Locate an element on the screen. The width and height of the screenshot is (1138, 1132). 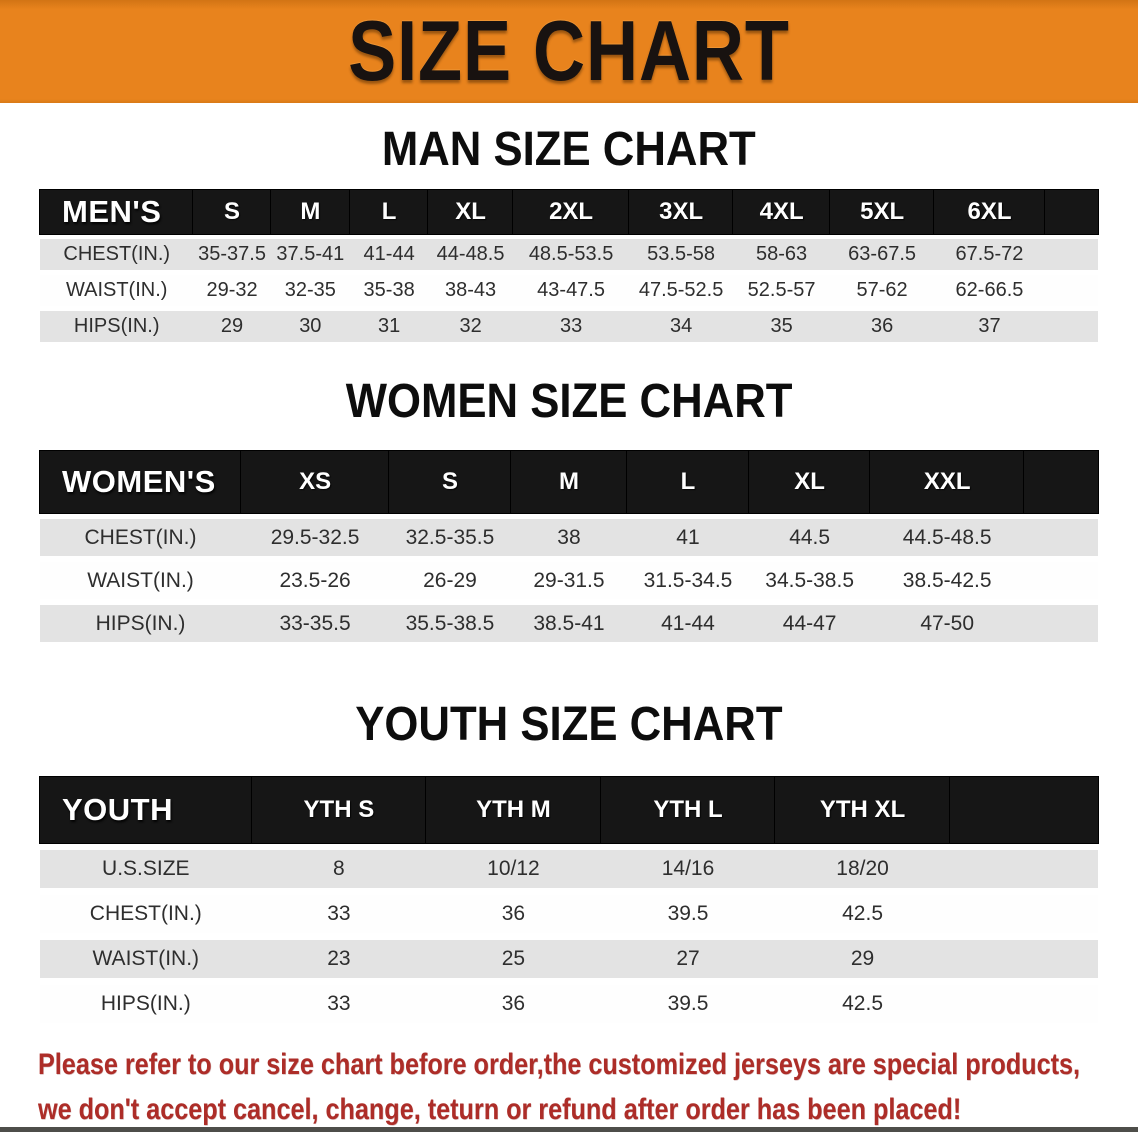
size-value: 62-66.5 is located at coordinates (989, 290).